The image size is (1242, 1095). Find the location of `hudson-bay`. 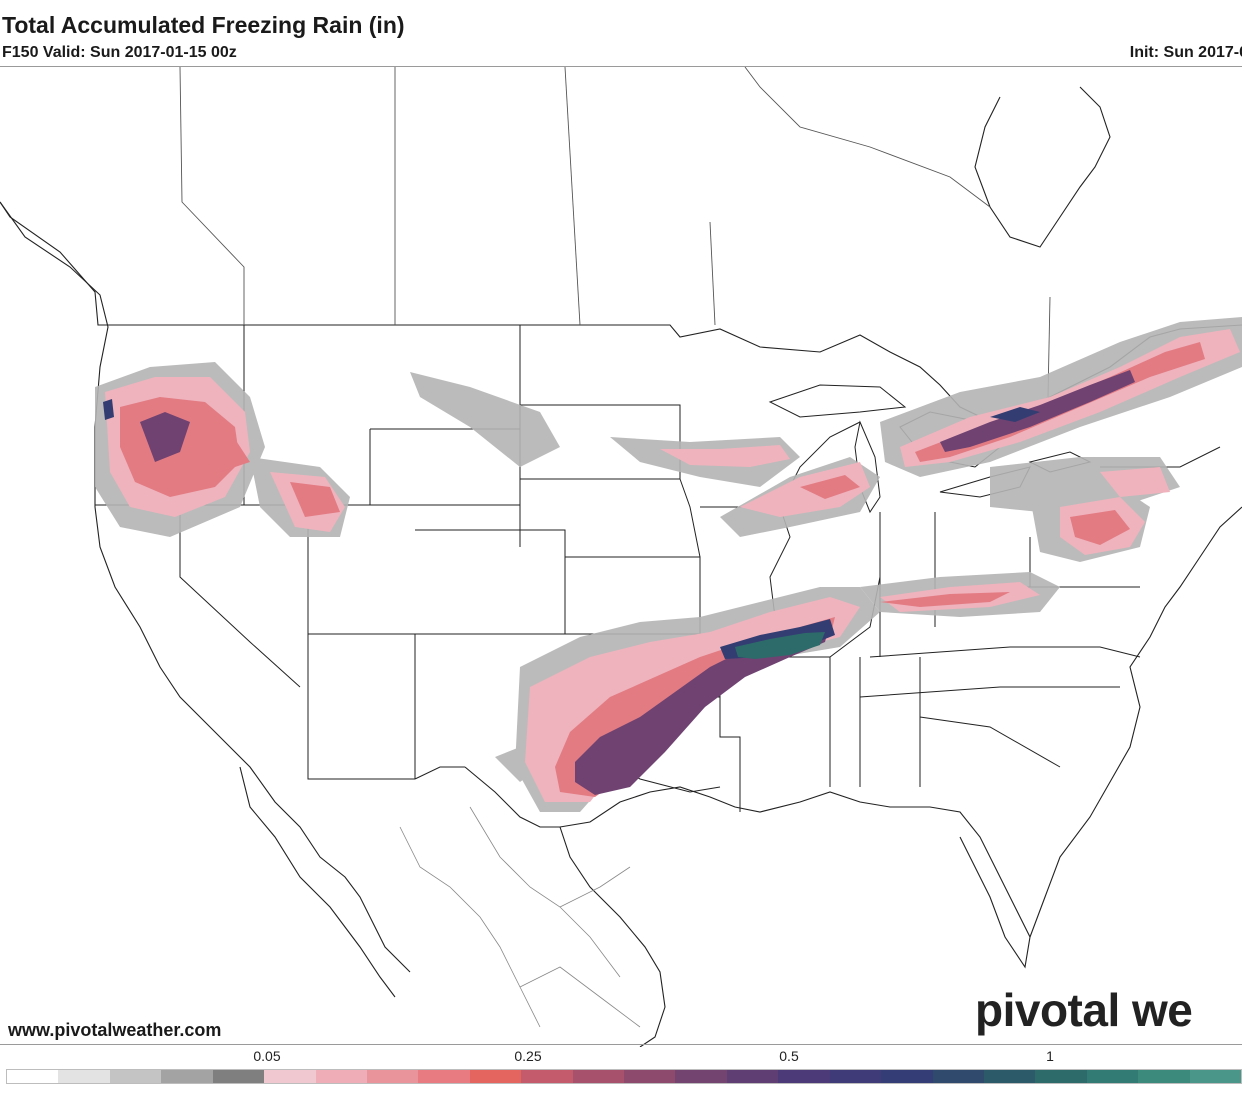

hudson-bay is located at coordinates (1042, 167).